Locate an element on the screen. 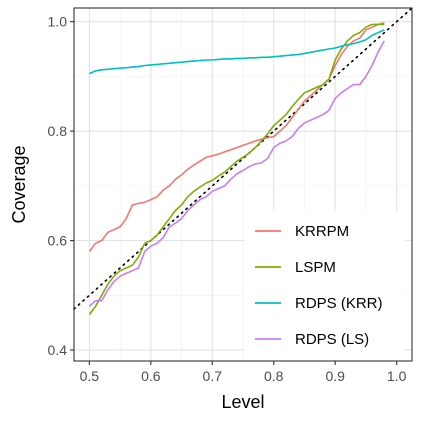 This screenshot has width=423, height=423. y-tick-label: 0.8 is located at coordinates (58, 131).